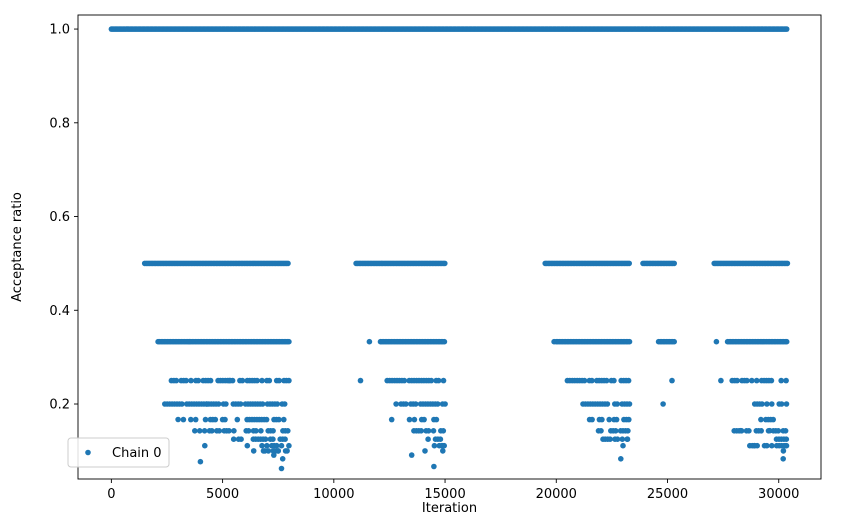  I want to click on legend: Chain 0, so click(118, 452).